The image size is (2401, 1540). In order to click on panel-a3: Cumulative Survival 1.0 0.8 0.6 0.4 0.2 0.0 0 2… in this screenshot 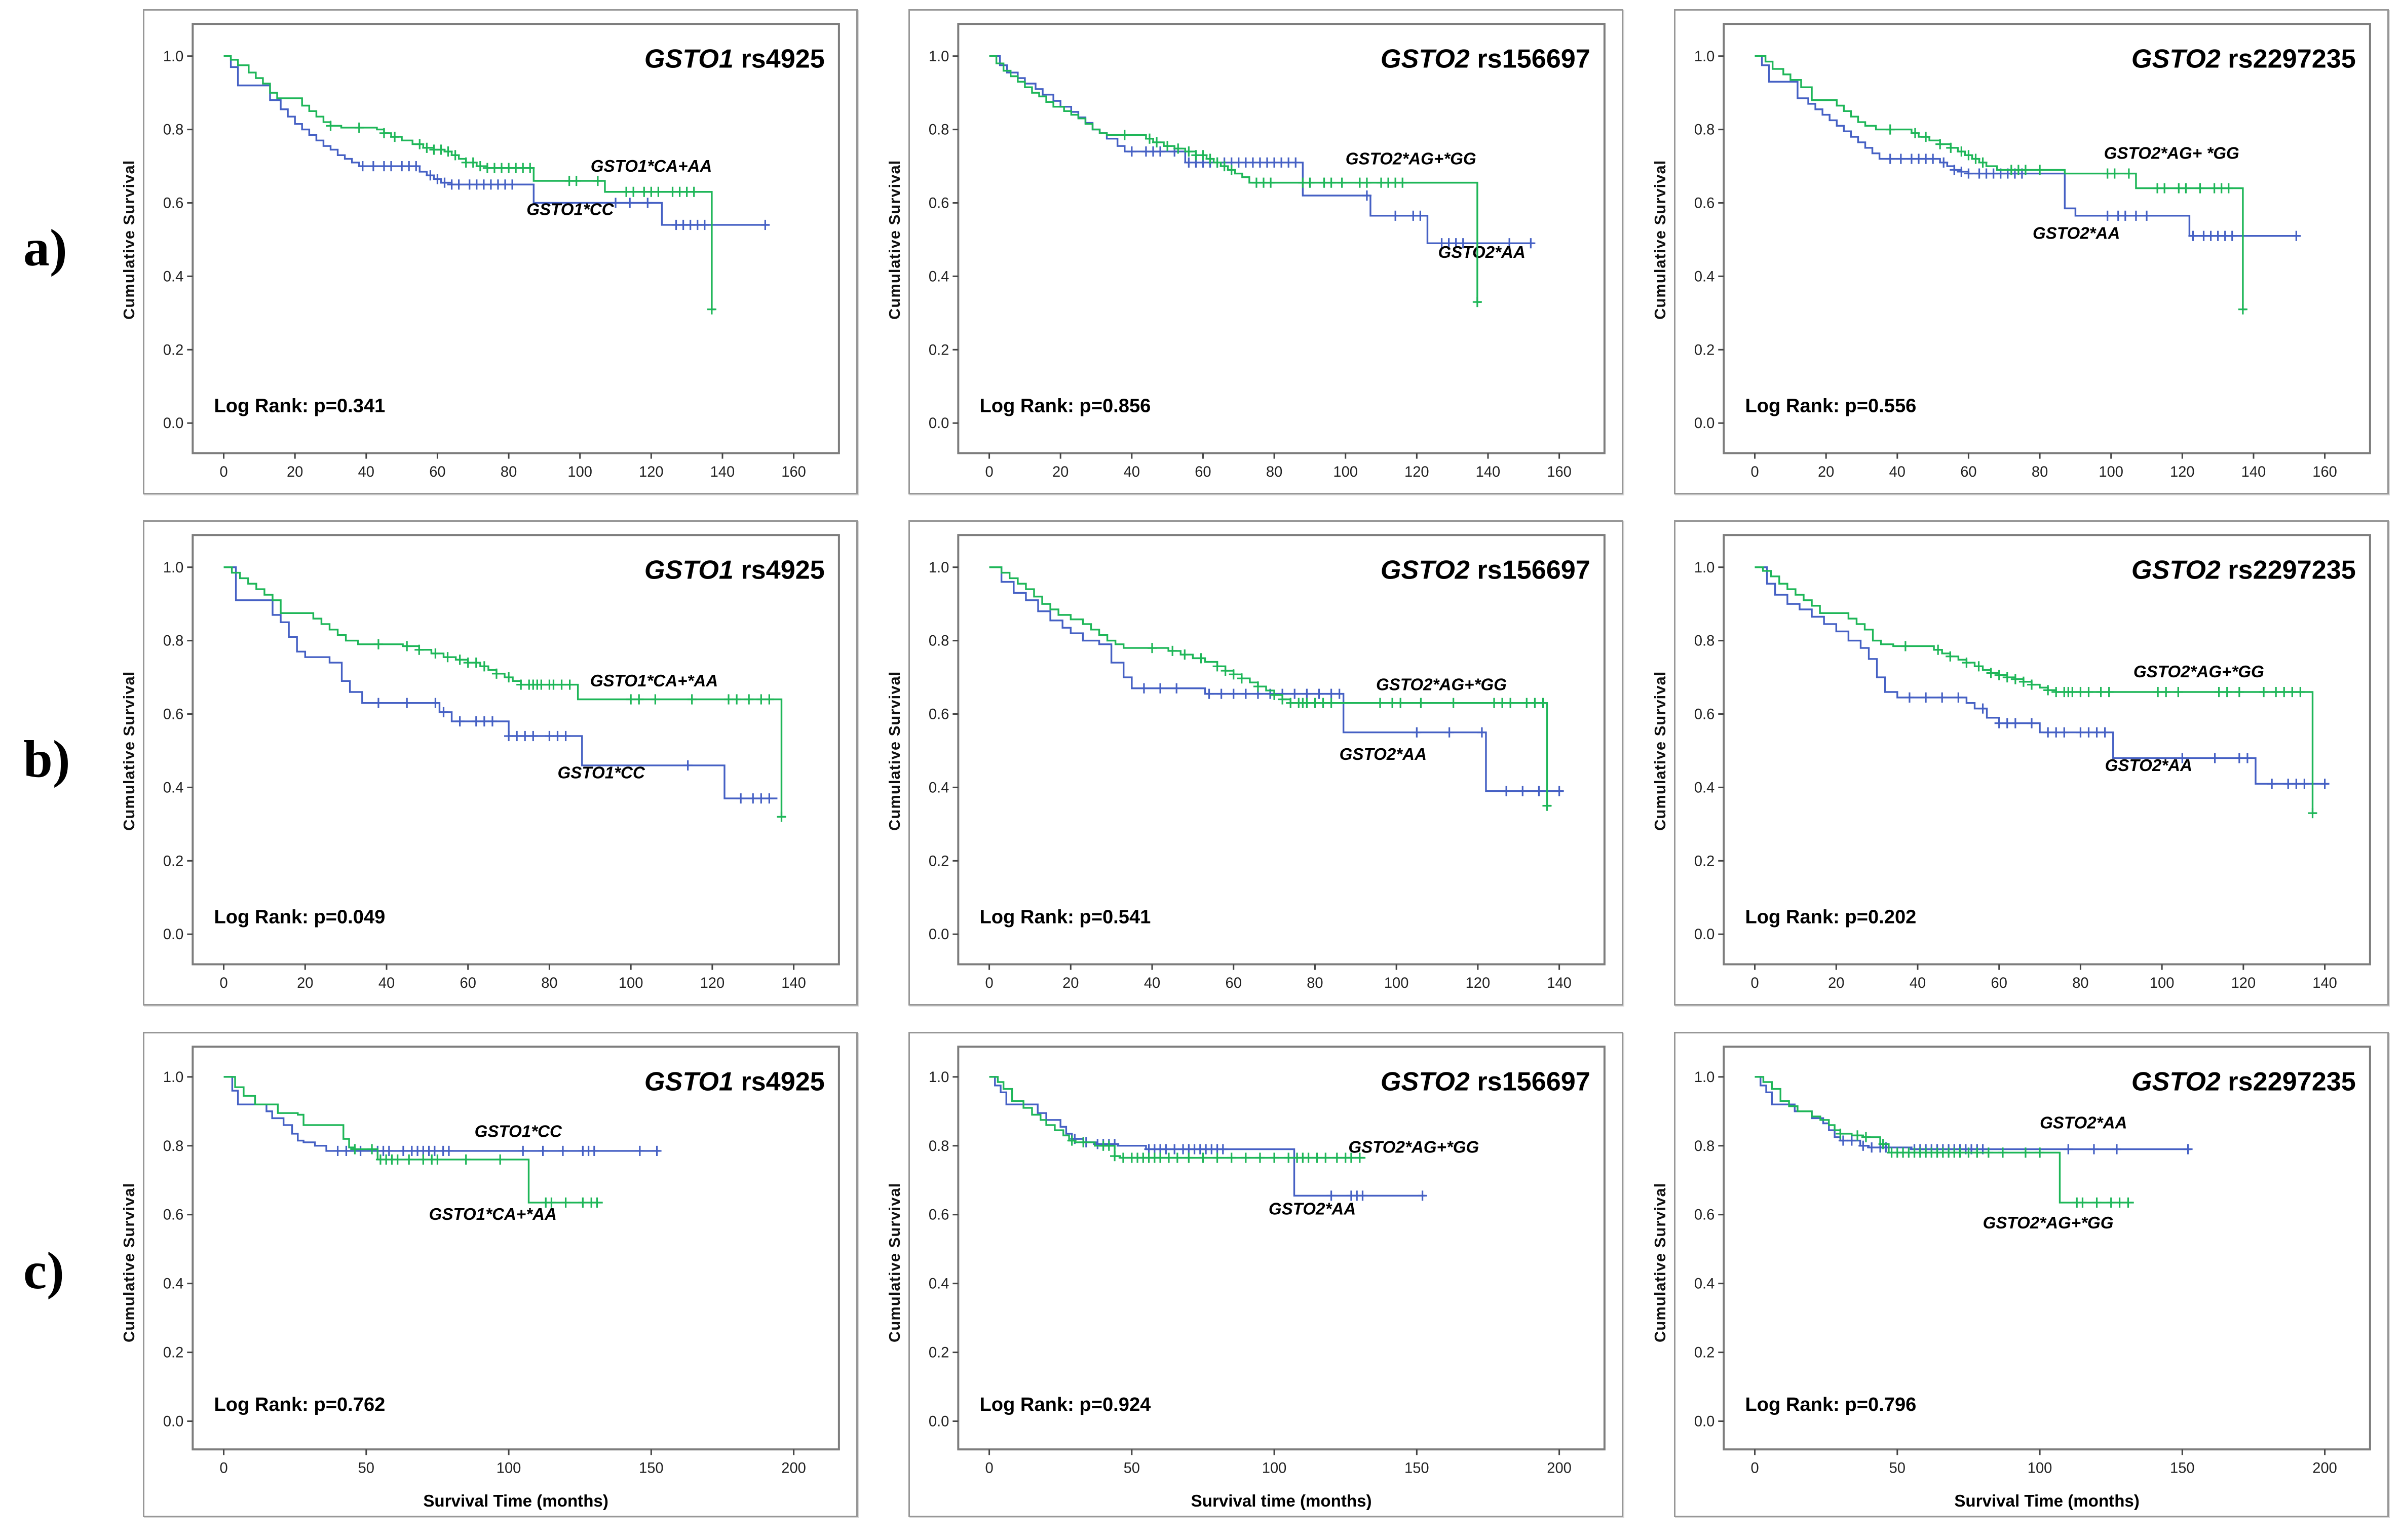, I will do `click(2018, 258)`.